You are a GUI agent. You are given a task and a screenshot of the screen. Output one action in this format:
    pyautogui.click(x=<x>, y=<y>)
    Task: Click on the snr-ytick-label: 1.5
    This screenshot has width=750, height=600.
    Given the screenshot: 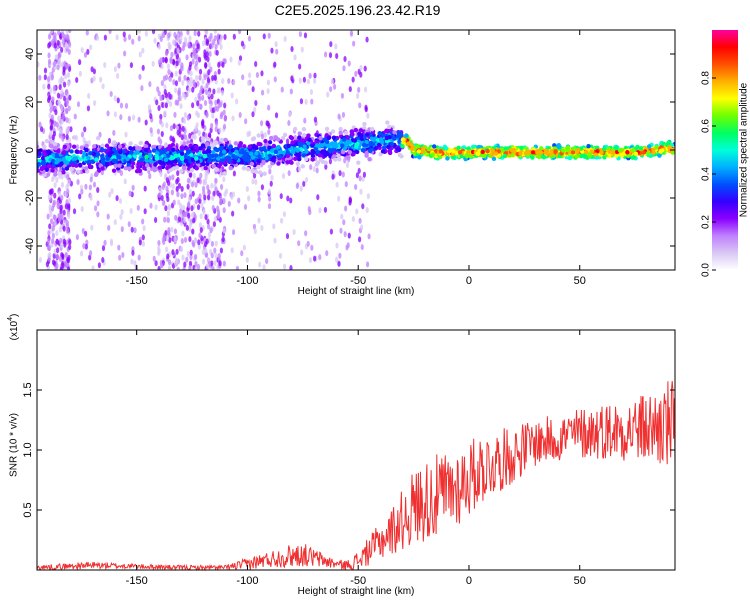 What is the action you would take?
    pyautogui.click(x=28, y=389)
    